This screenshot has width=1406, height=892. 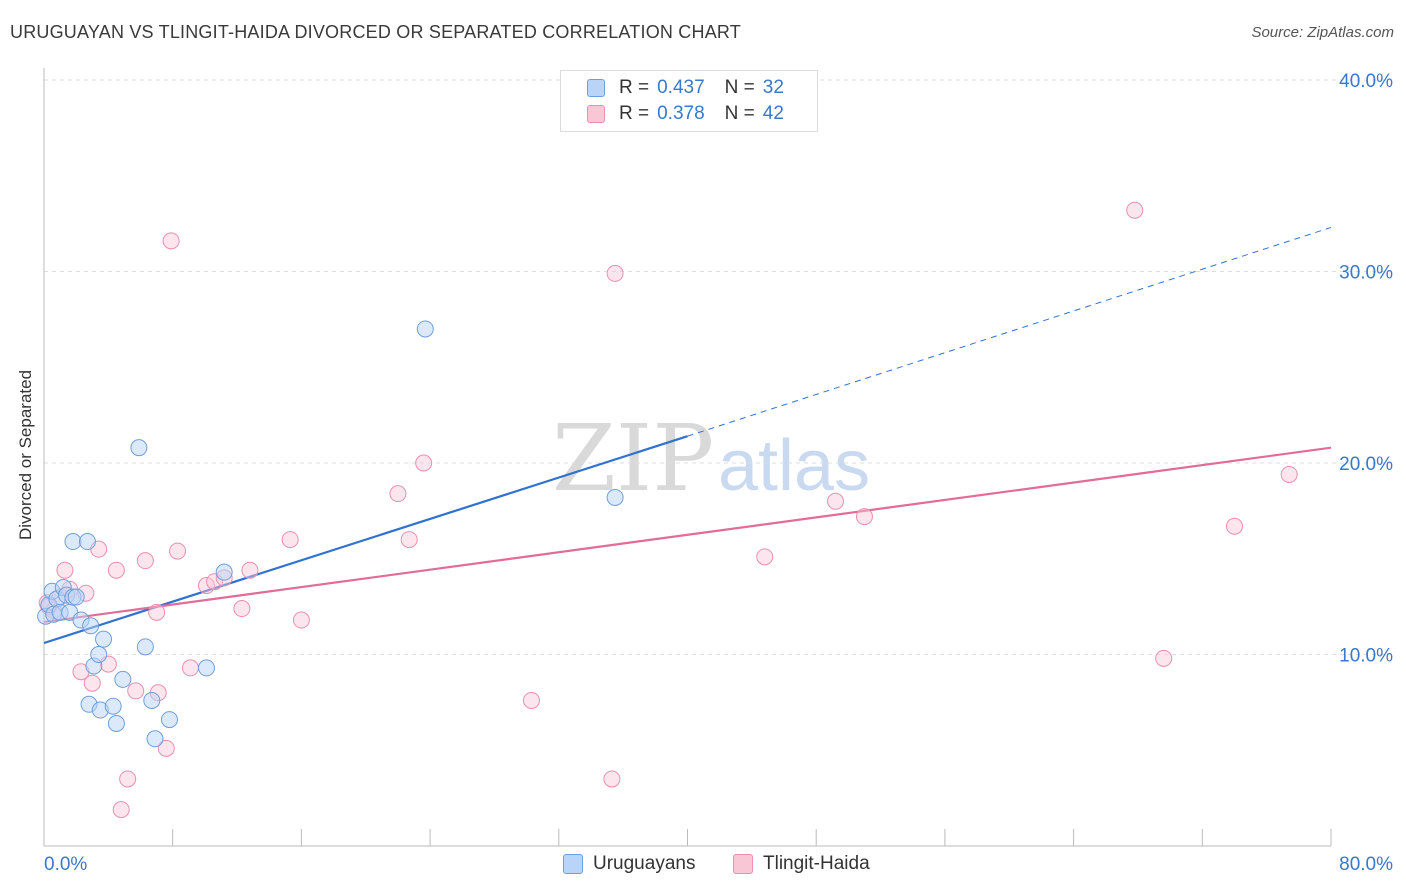 What do you see at coordinates (644, 863) in the screenshot?
I see `uruguayans-legend-label: Uruguayans` at bounding box center [644, 863].